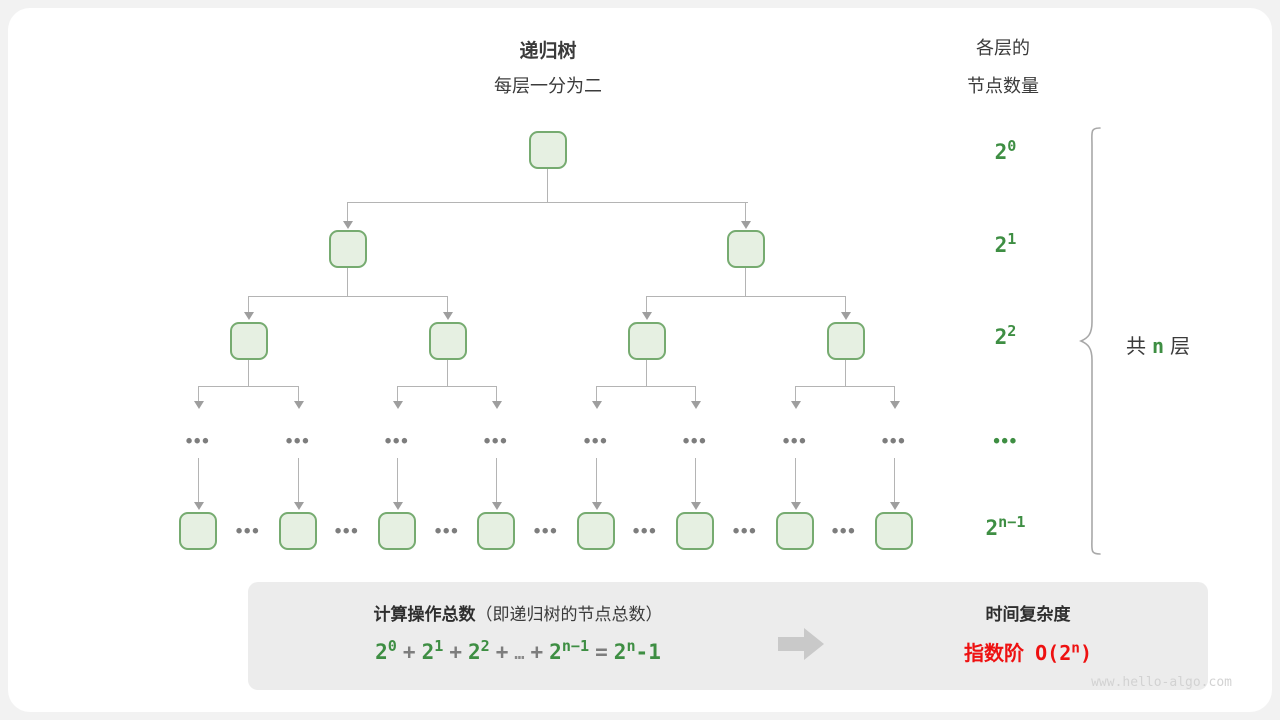  I want to click on layers-brace, so click(1089, 341).